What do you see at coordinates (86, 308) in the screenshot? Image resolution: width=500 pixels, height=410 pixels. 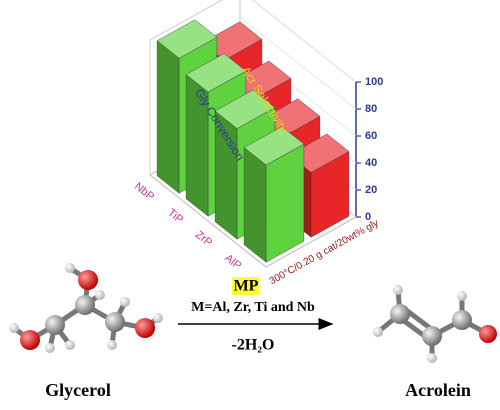 I see `glycerol-molecule` at bounding box center [86, 308].